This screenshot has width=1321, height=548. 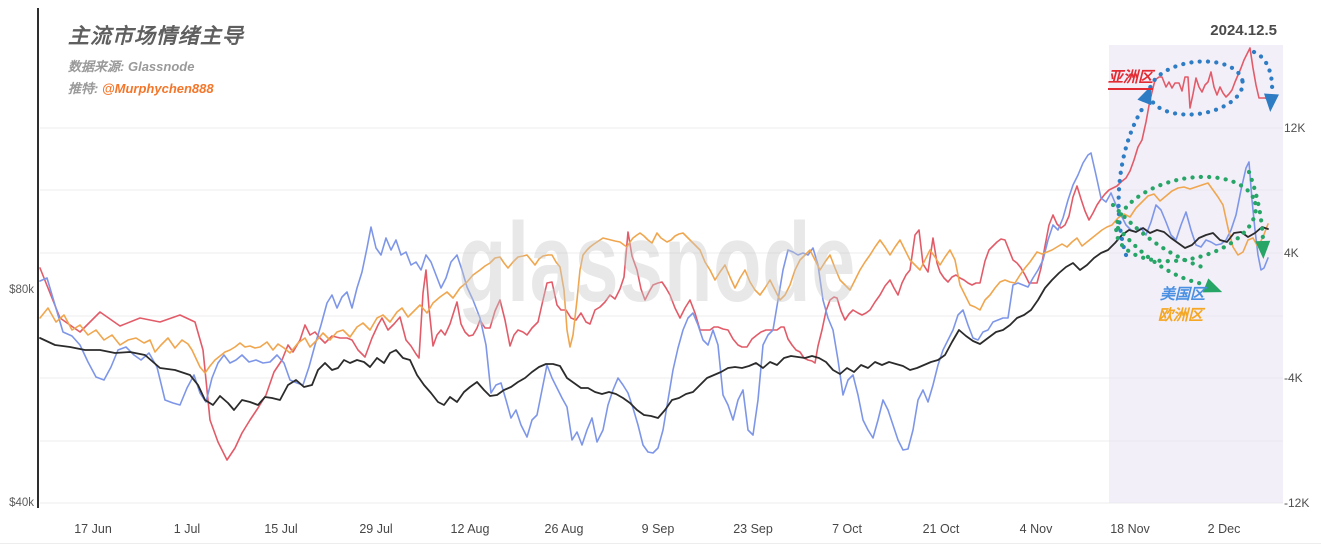 I want to click on glassnode-watermark: glassnode, so click(x=657, y=262).